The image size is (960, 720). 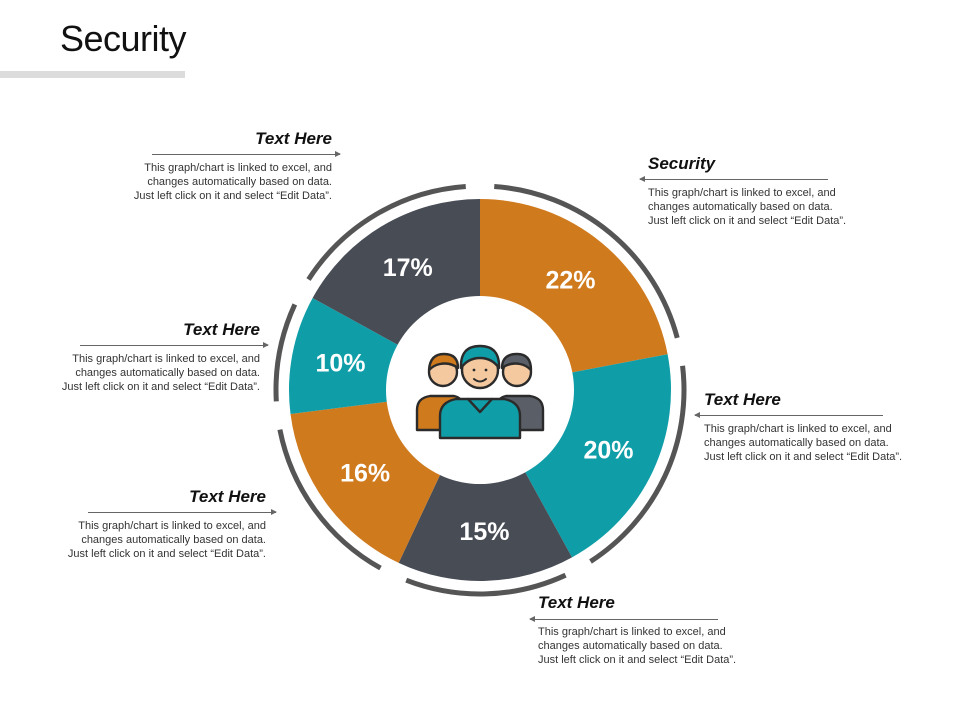 I want to click on annotation-title: Security, so click(x=682, y=163).